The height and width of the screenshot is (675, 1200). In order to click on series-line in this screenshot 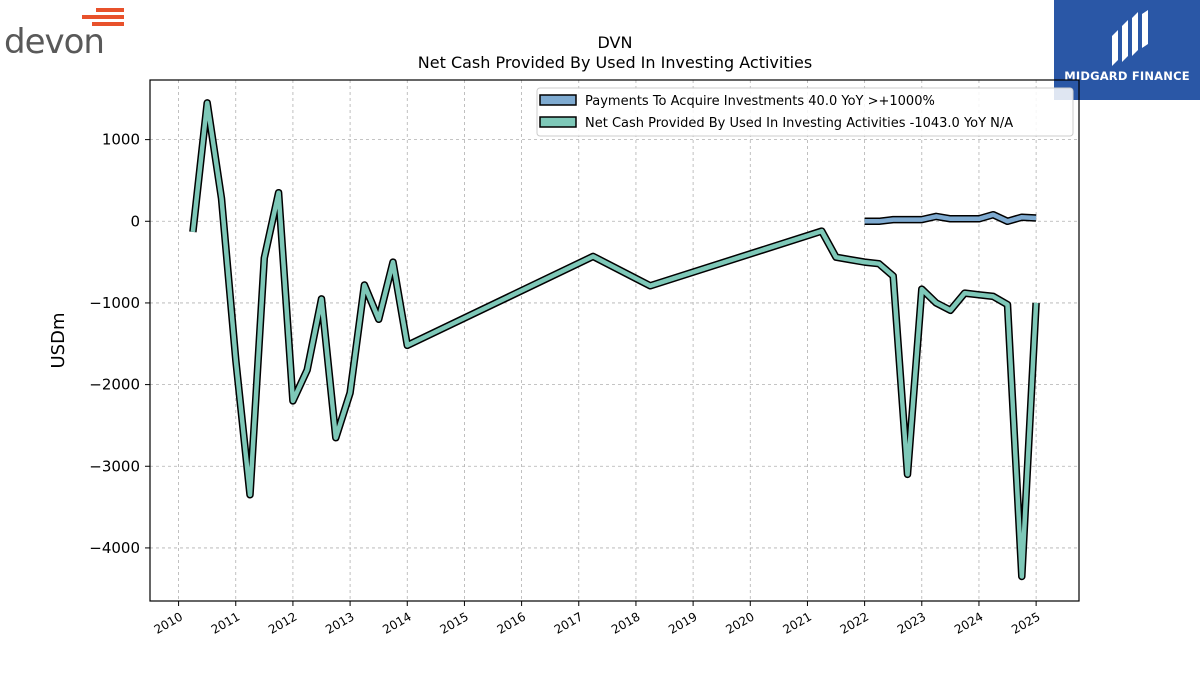, I will do `click(950, 218)`.